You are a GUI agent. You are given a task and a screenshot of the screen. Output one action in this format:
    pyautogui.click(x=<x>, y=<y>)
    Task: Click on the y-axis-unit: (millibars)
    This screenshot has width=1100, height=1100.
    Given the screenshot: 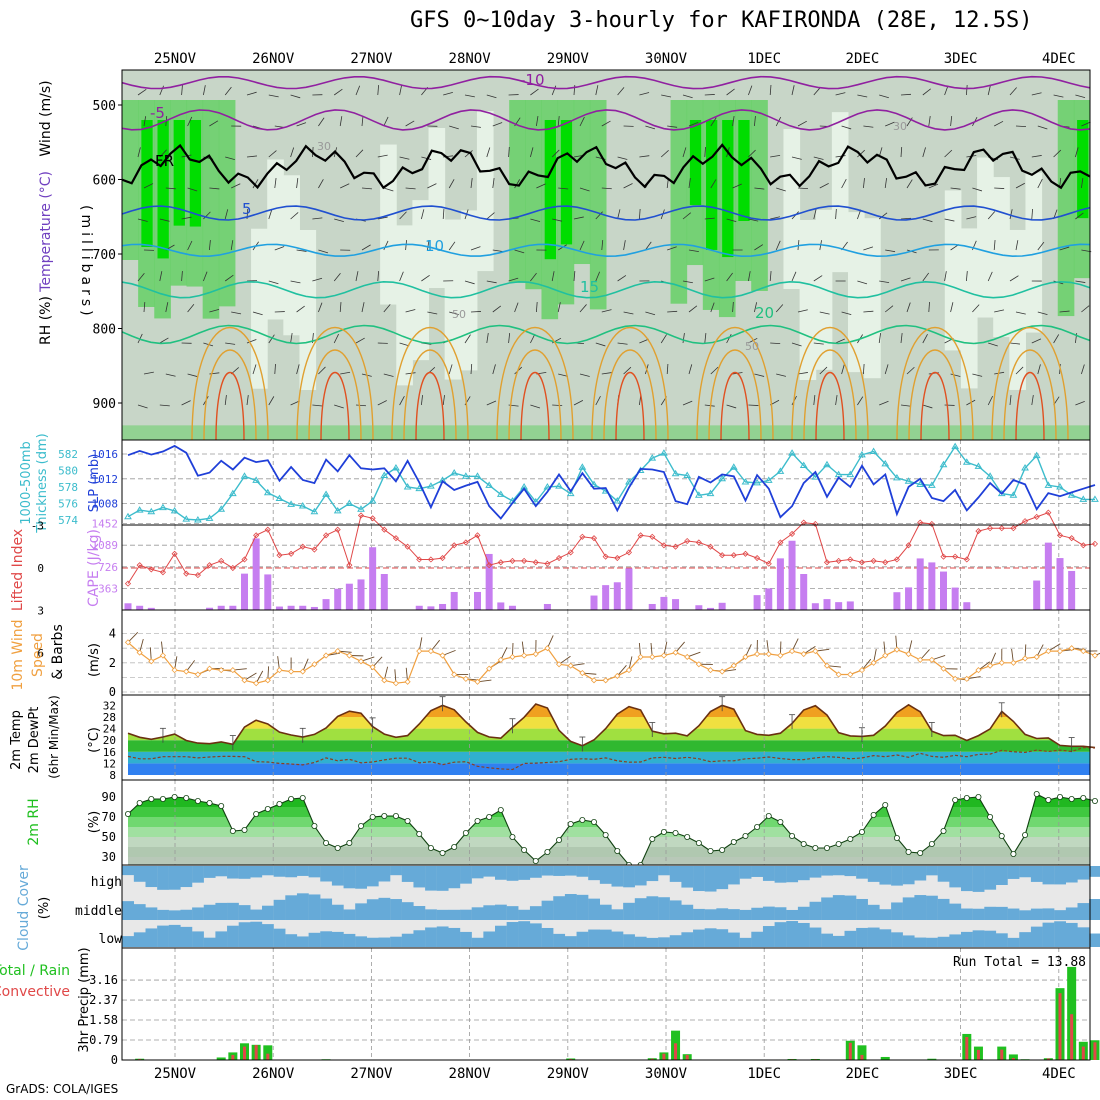 What is the action you would take?
    pyautogui.click(x=86, y=262)
    